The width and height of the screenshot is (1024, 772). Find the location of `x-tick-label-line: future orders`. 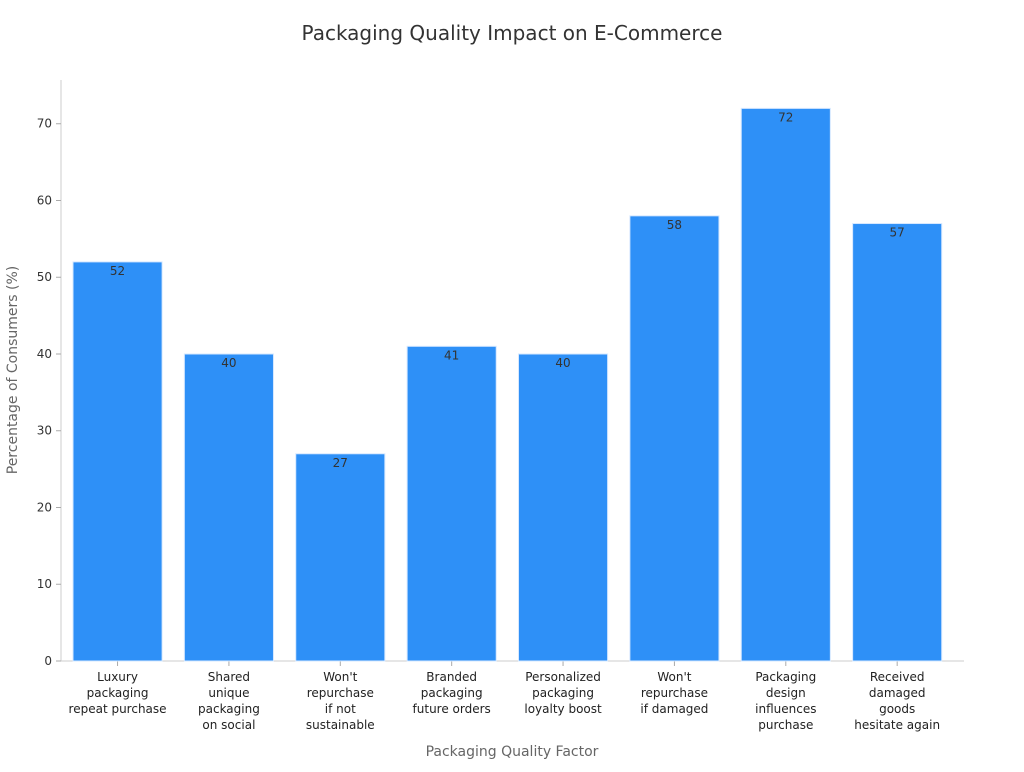

x-tick-label-line: future orders is located at coordinates (452, 709).